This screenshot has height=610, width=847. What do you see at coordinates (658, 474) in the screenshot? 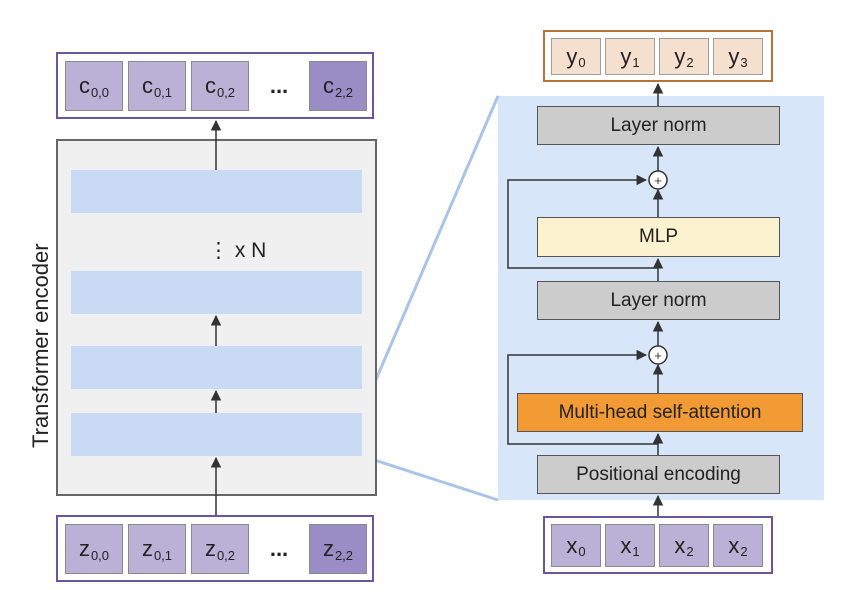
I see `positional-encoding-block: Positional encoding` at bounding box center [658, 474].